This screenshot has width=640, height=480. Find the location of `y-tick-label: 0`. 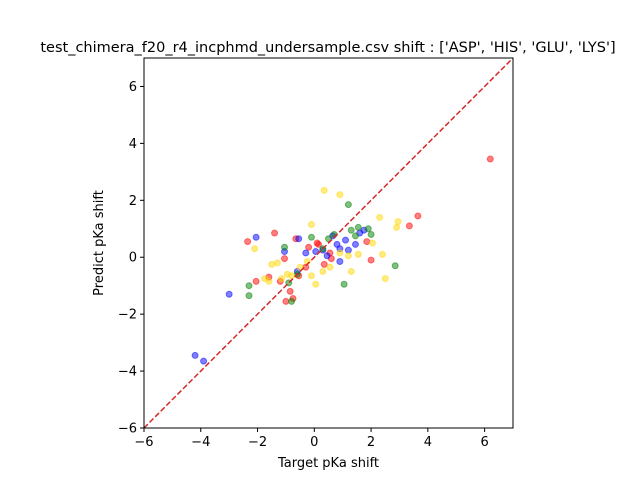

y-tick-label: 0 is located at coordinates (133, 258).